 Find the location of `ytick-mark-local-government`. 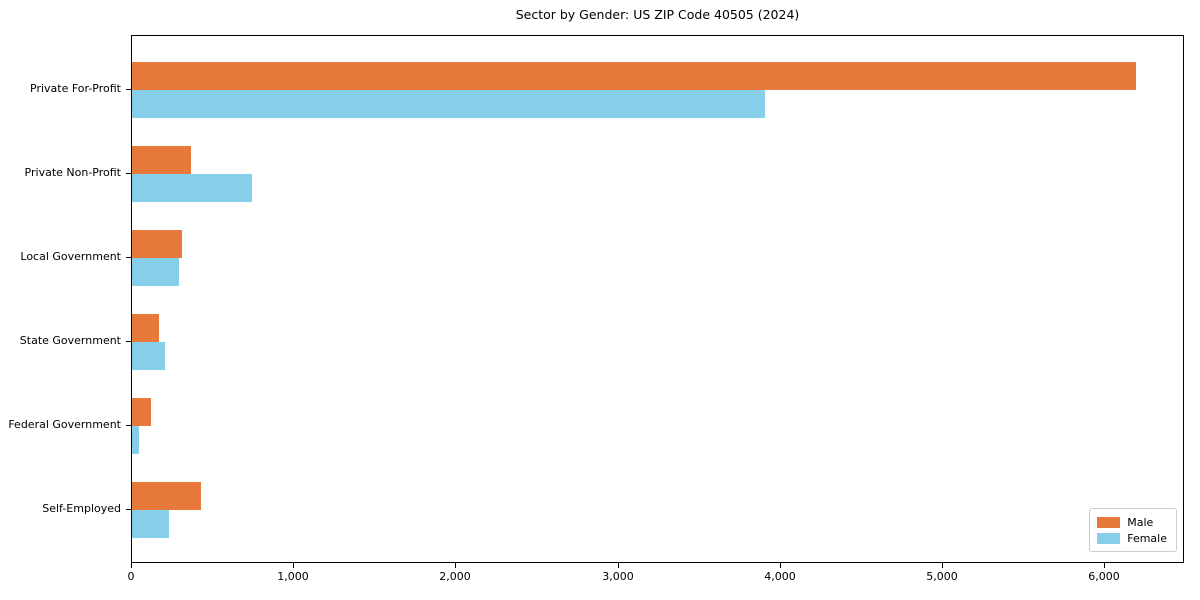

ytick-mark-local-government is located at coordinates (128, 257).